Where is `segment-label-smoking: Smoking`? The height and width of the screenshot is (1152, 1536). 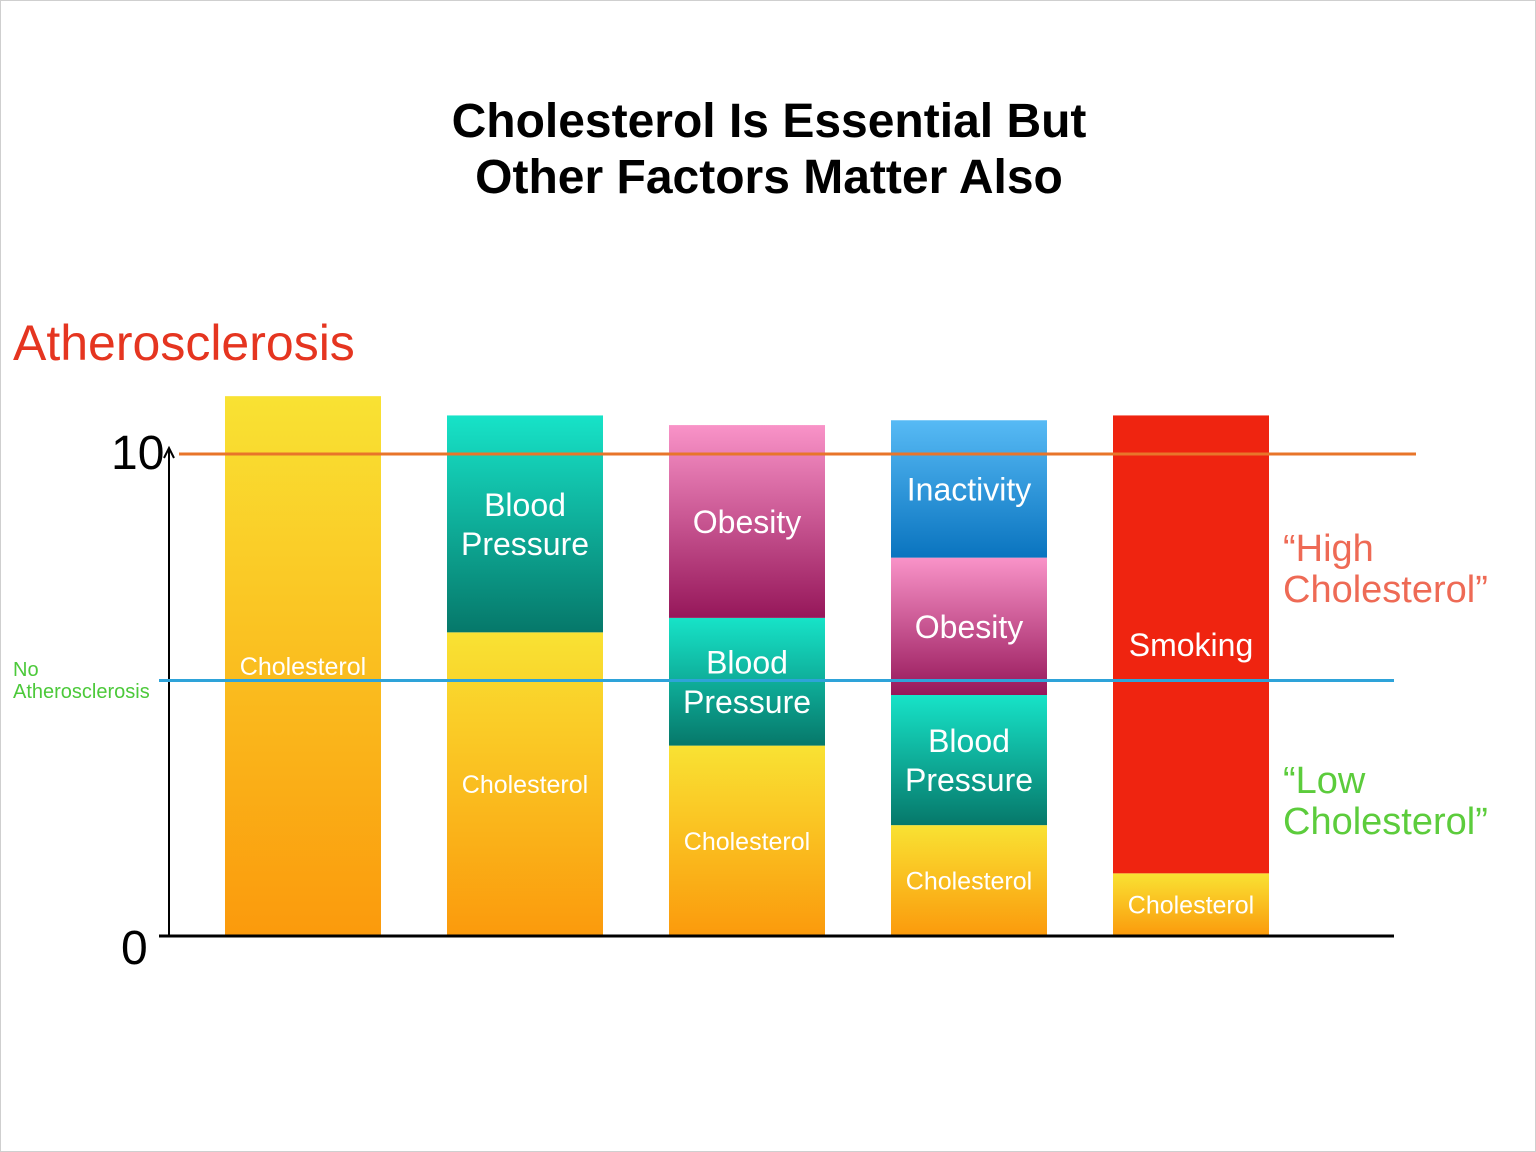
segment-label-smoking: Smoking is located at coordinates (1191, 645).